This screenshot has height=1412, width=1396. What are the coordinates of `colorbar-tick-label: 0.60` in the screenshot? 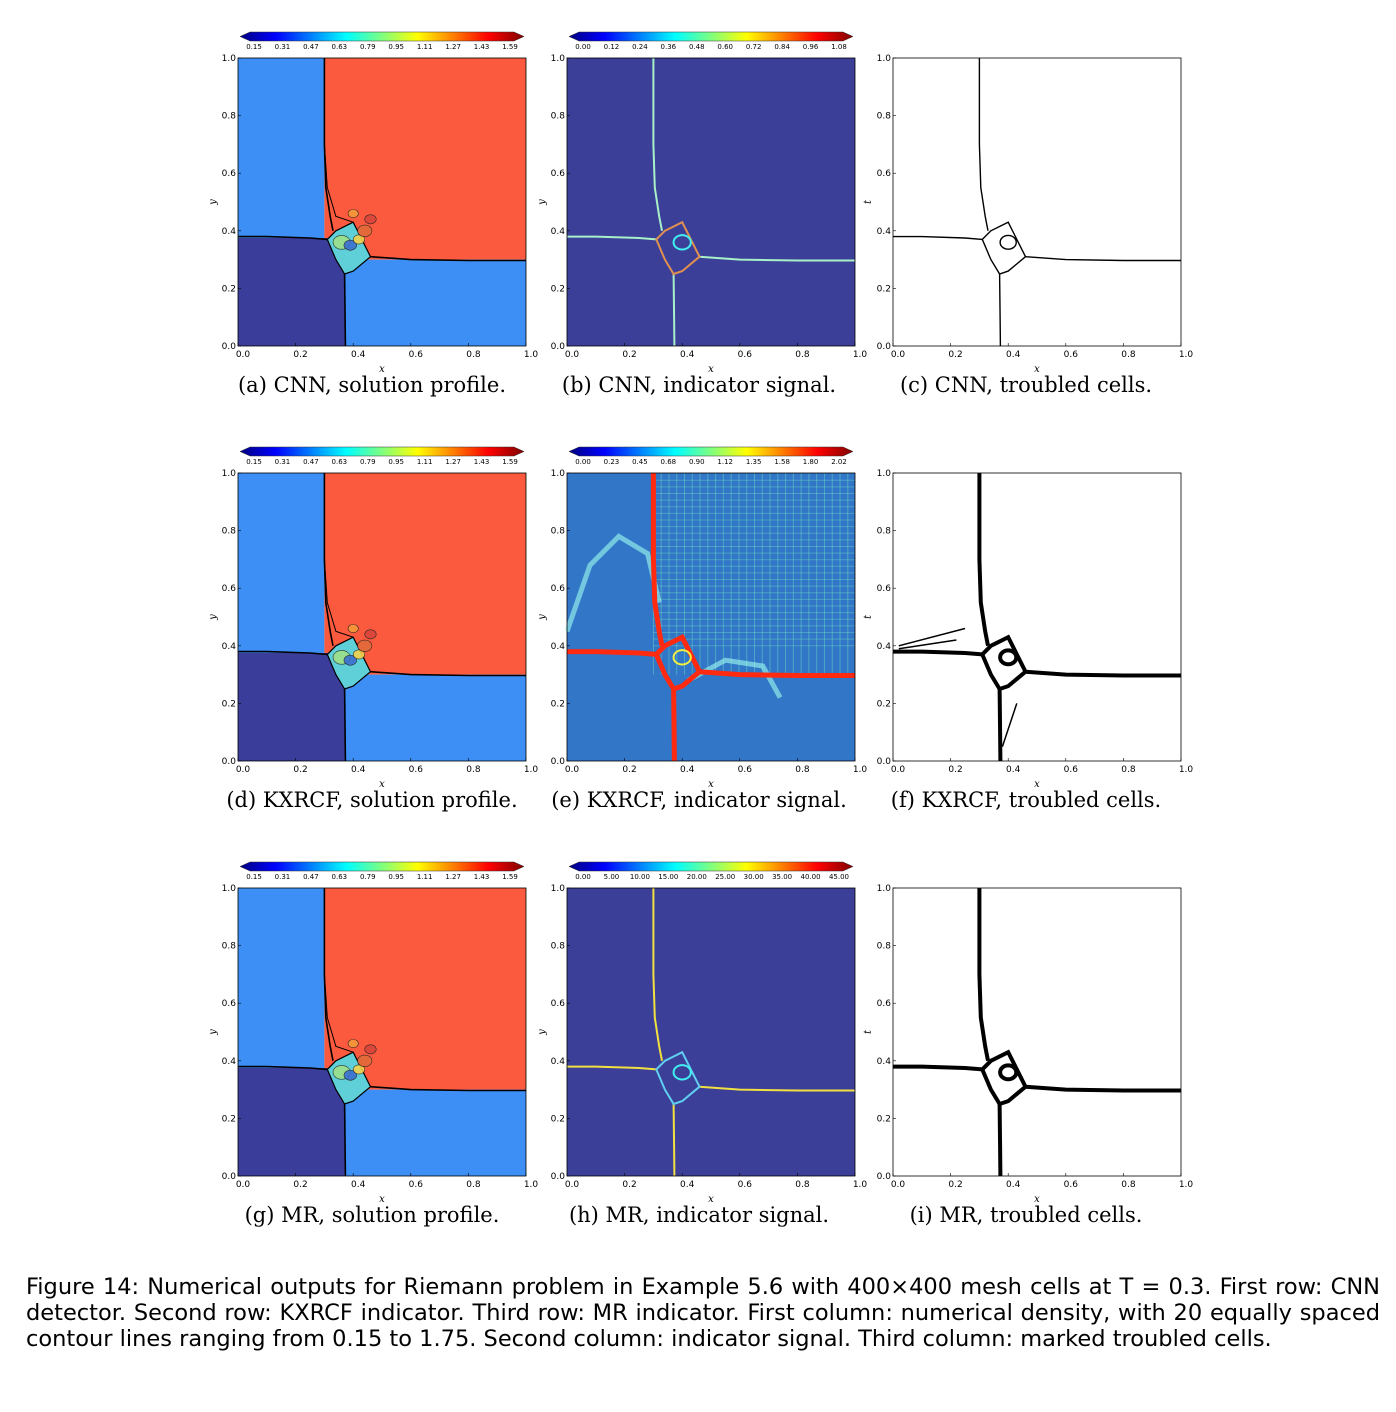 It's located at (725, 47).